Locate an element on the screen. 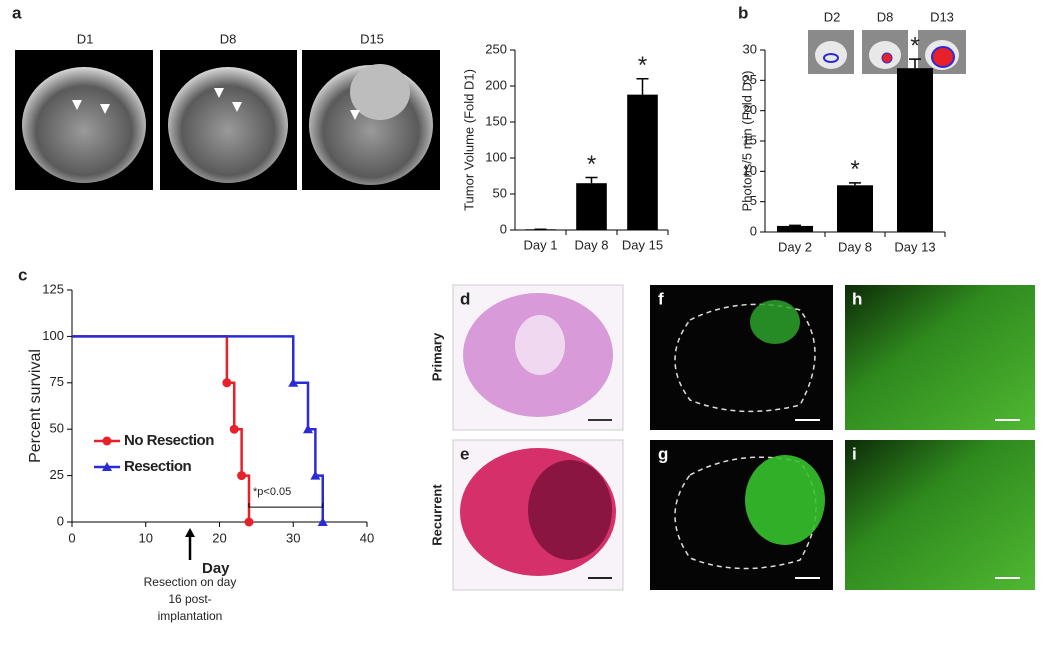 This screenshot has width=1050, height=645. y-tick-label: 150 is located at coordinates (496, 120).